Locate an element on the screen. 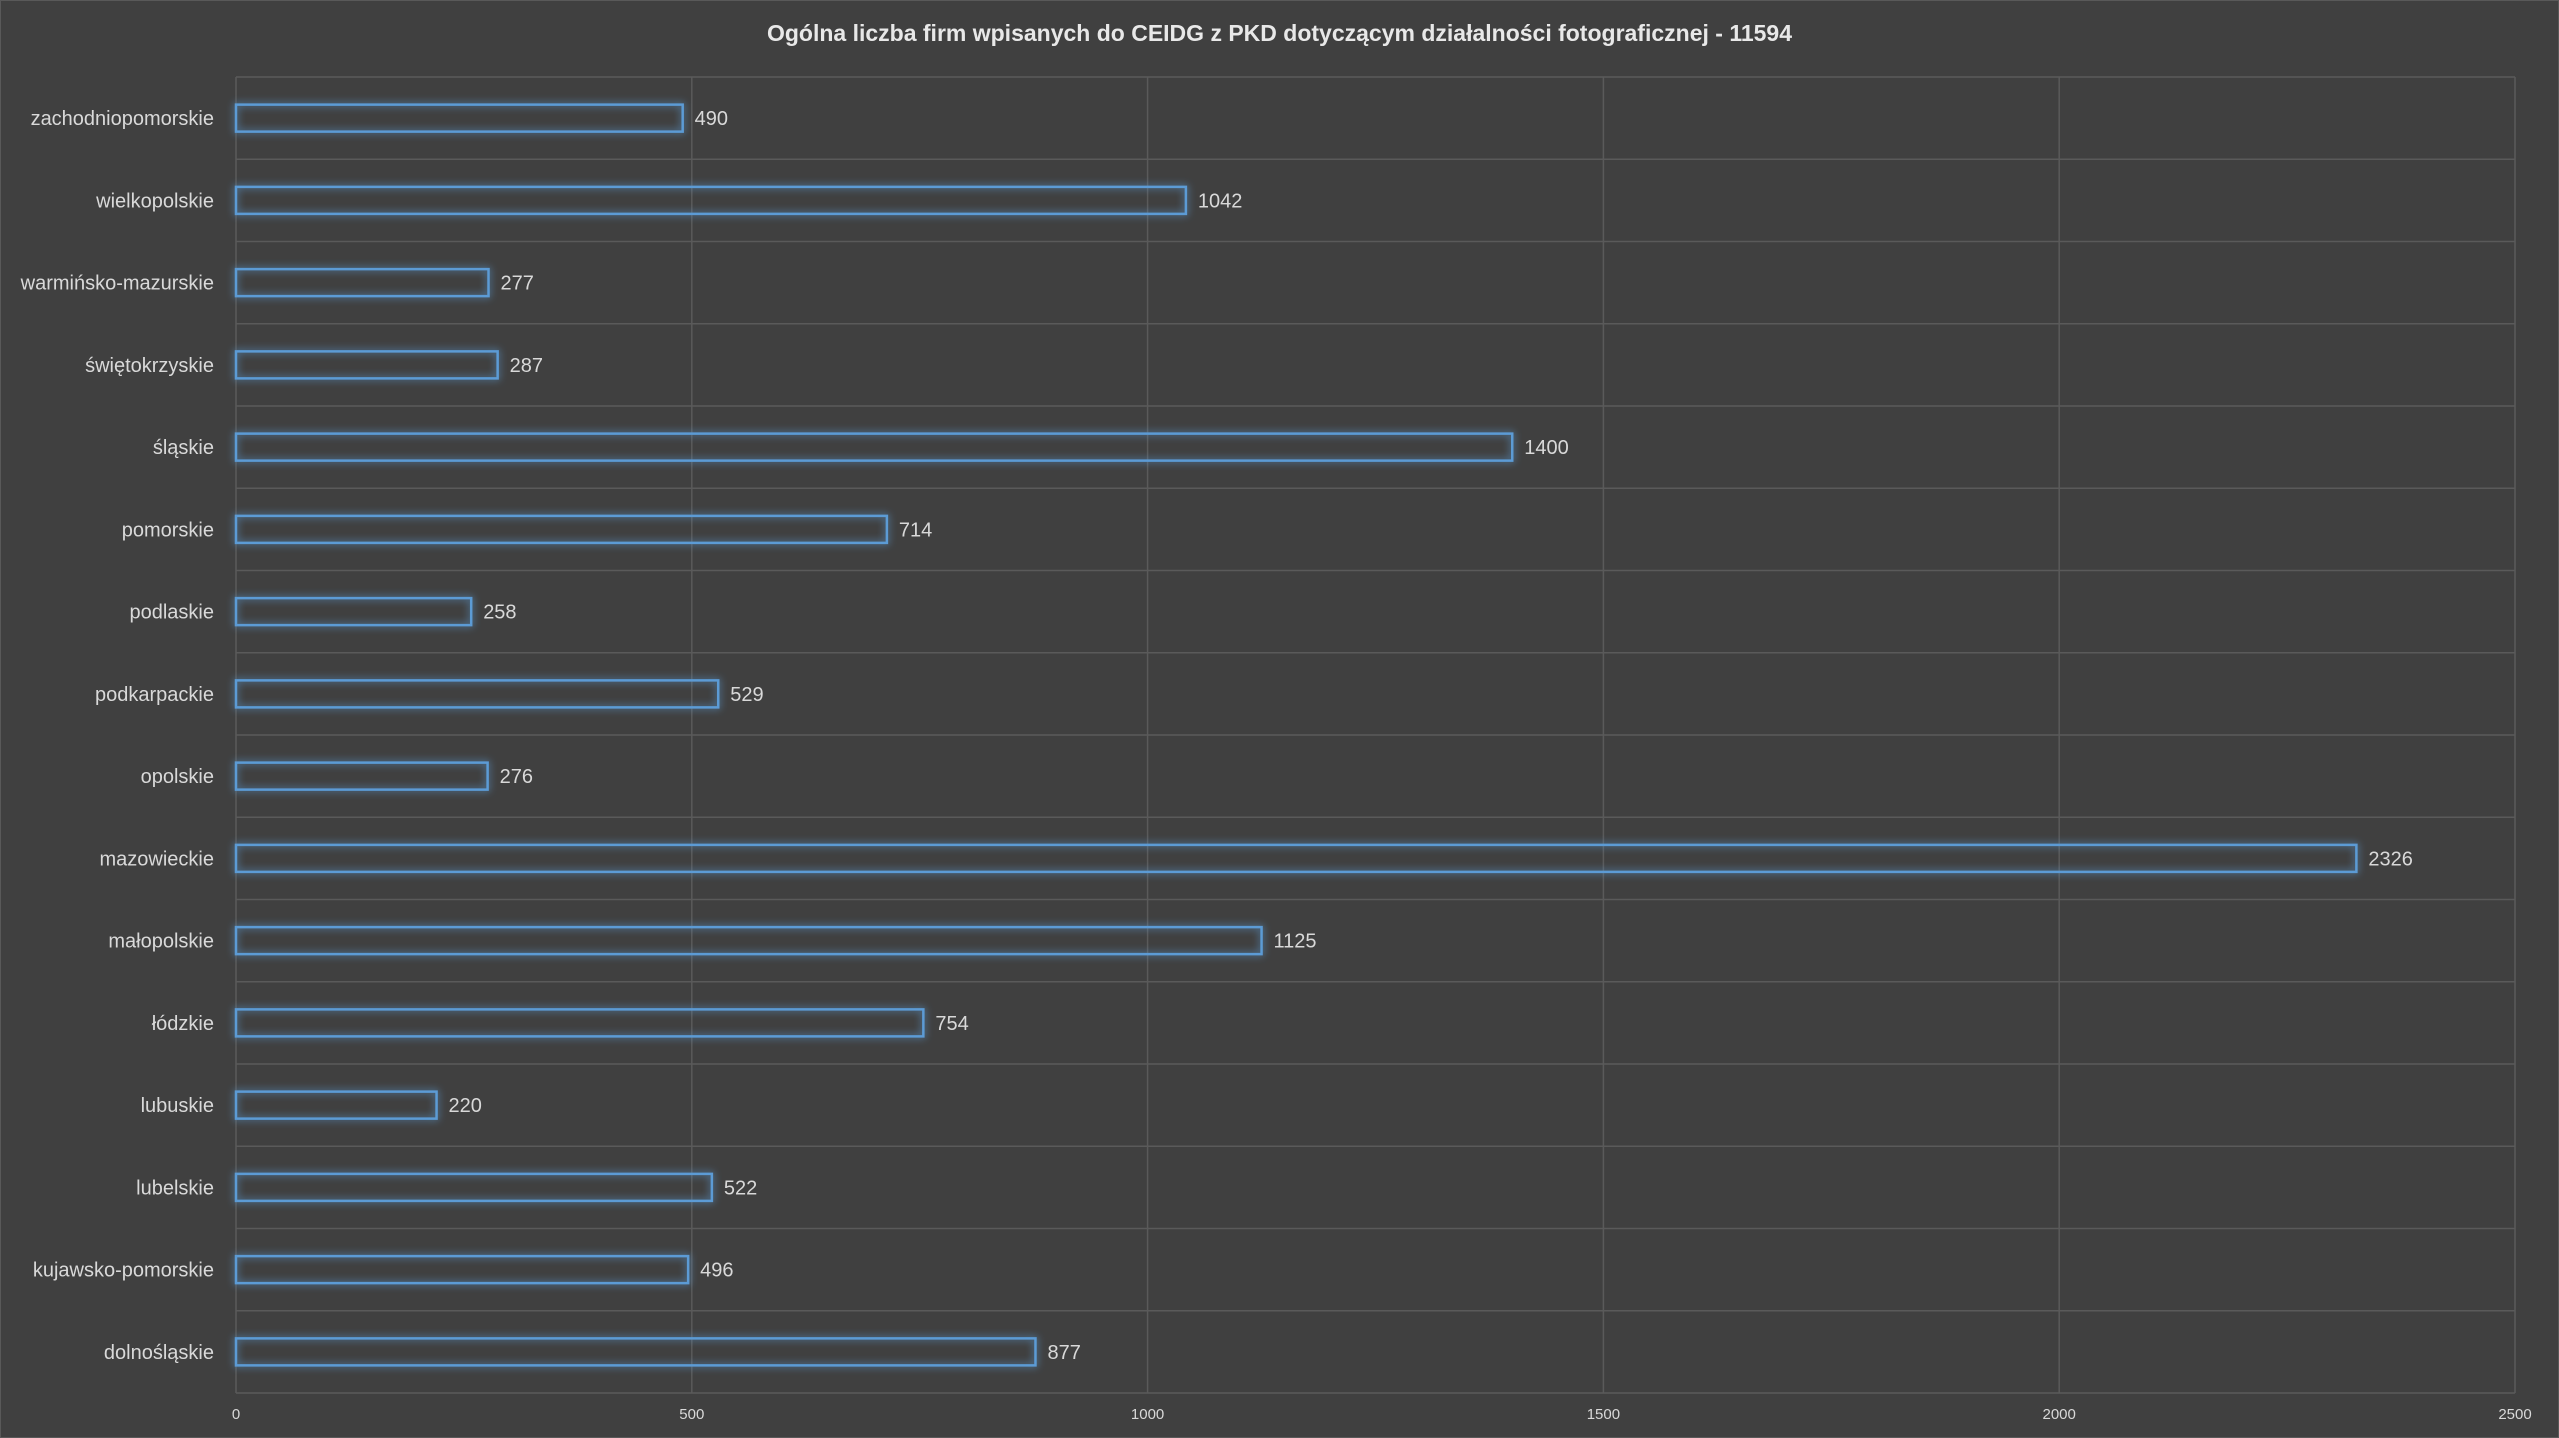  x-tick-label: 1500 is located at coordinates (1603, 1414).